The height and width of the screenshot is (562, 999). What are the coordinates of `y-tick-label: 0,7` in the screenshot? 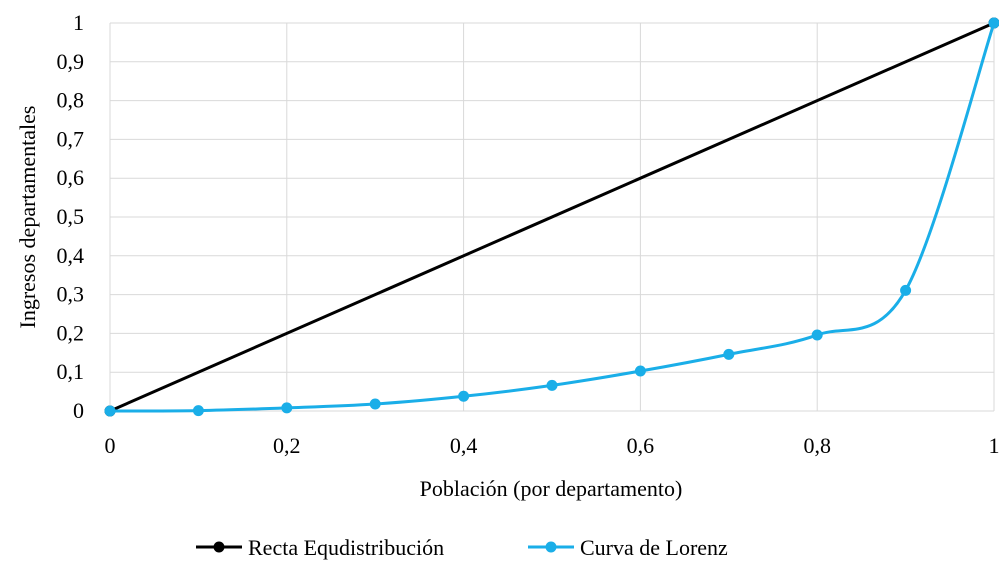 It's located at (71, 138).